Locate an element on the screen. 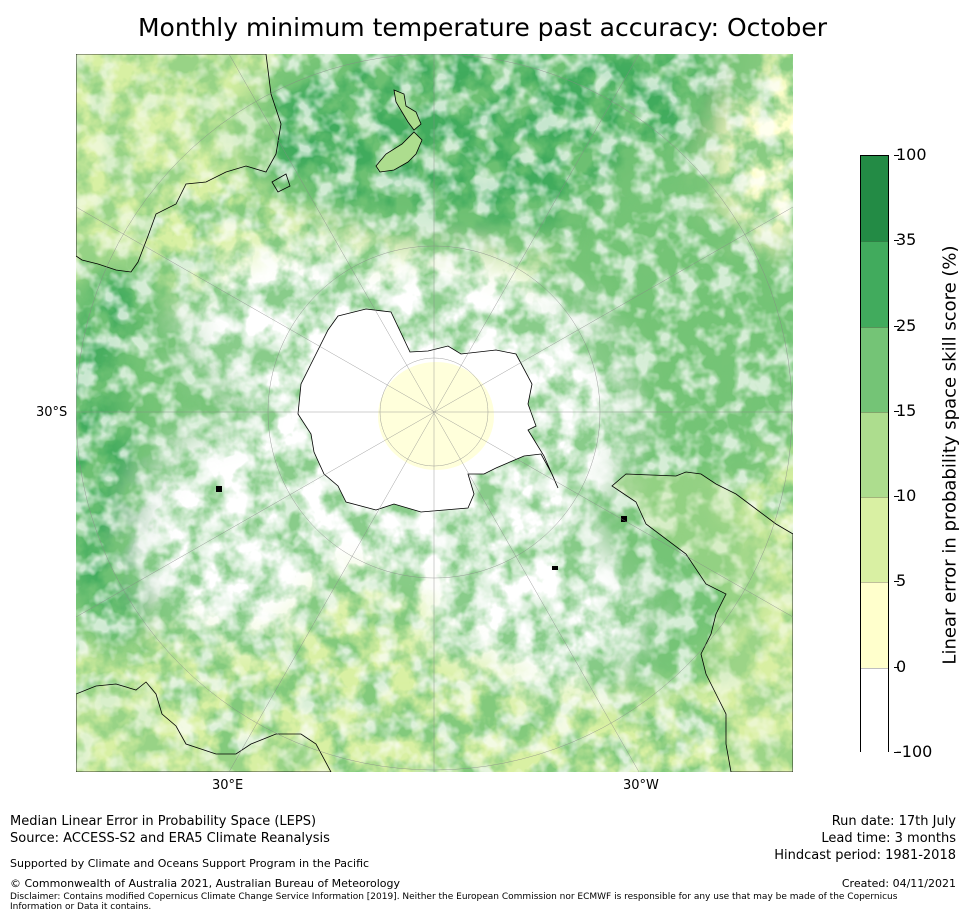 The height and width of the screenshot is (919, 965). colorbar-tick-label: 25 is located at coordinates (905, 325).